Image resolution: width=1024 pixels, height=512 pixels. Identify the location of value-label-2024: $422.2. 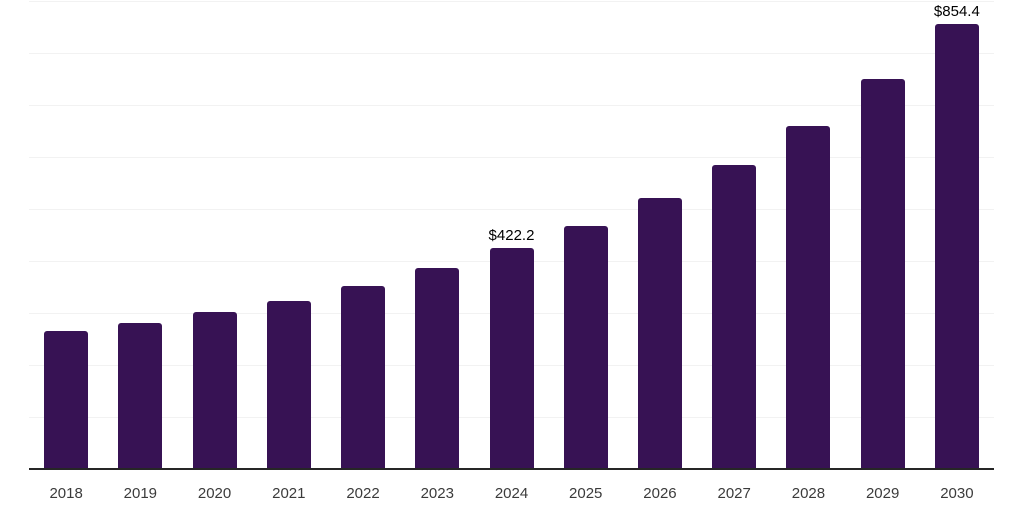
(511, 236).